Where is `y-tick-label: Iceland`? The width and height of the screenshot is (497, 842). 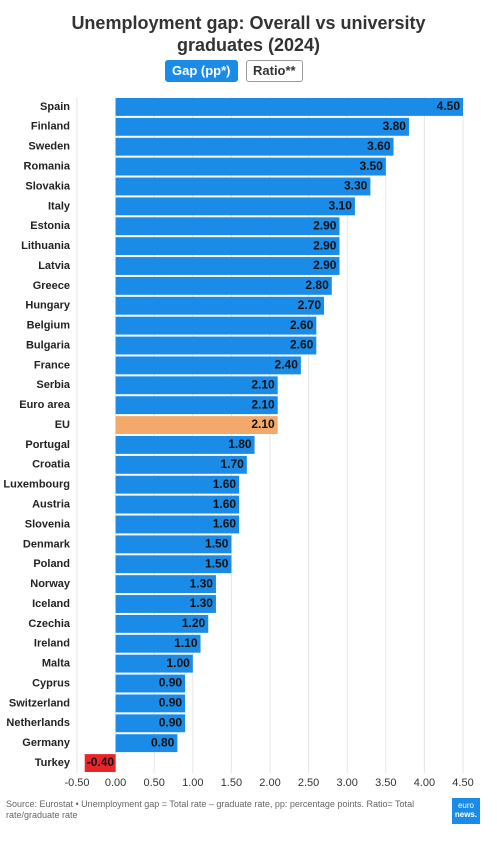
y-tick-label: Iceland is located at coordinates (51, 604).